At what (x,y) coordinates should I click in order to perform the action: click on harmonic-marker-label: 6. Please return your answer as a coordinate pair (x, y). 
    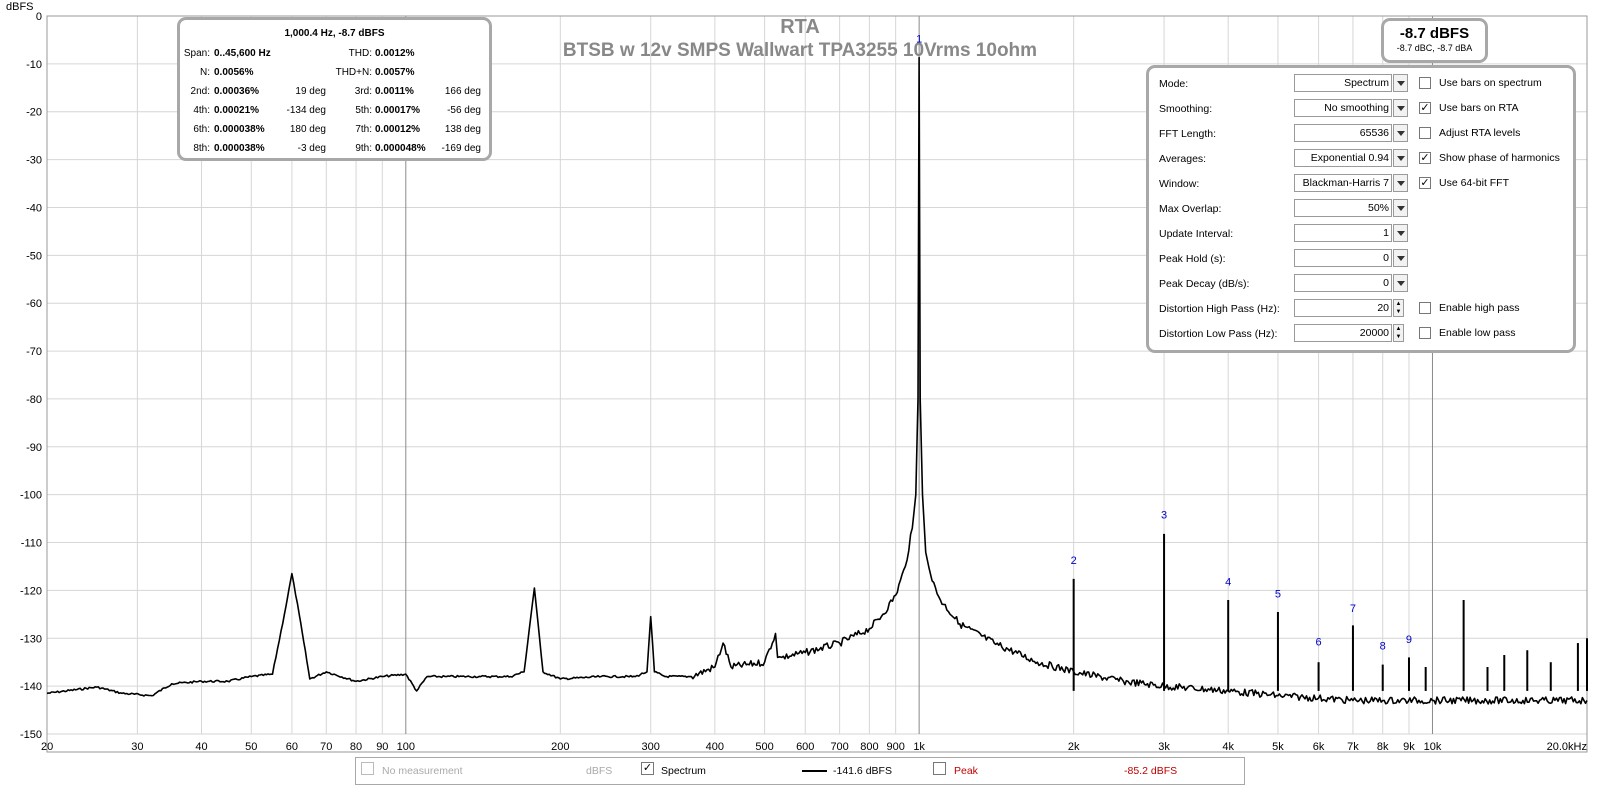
    Looking at the image, I should click on (1319, 642).